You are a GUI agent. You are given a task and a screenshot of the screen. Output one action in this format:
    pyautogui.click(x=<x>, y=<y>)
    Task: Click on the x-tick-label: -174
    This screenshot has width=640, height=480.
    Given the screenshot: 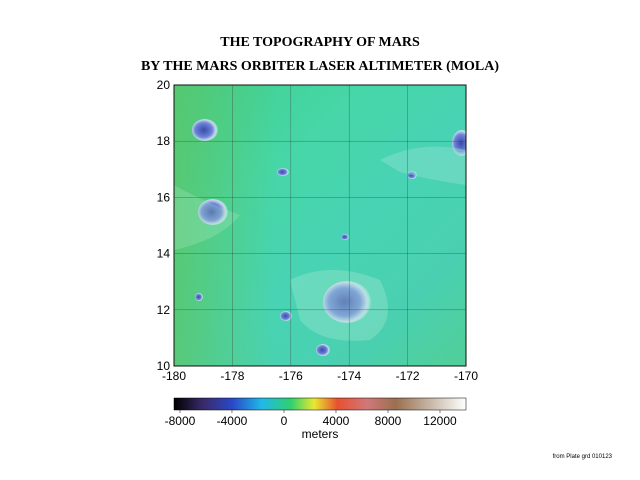 What is the action you would take?
    pyautogui.click(x=349, y=376)
    